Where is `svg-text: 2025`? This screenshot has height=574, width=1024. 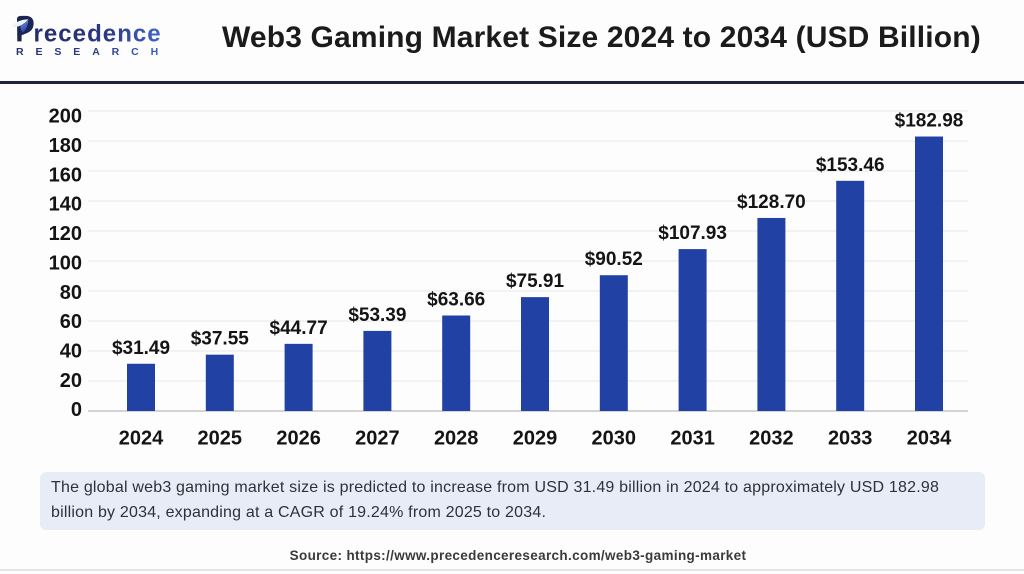
svg-text: 2025 is located at coordinates (220, 439).